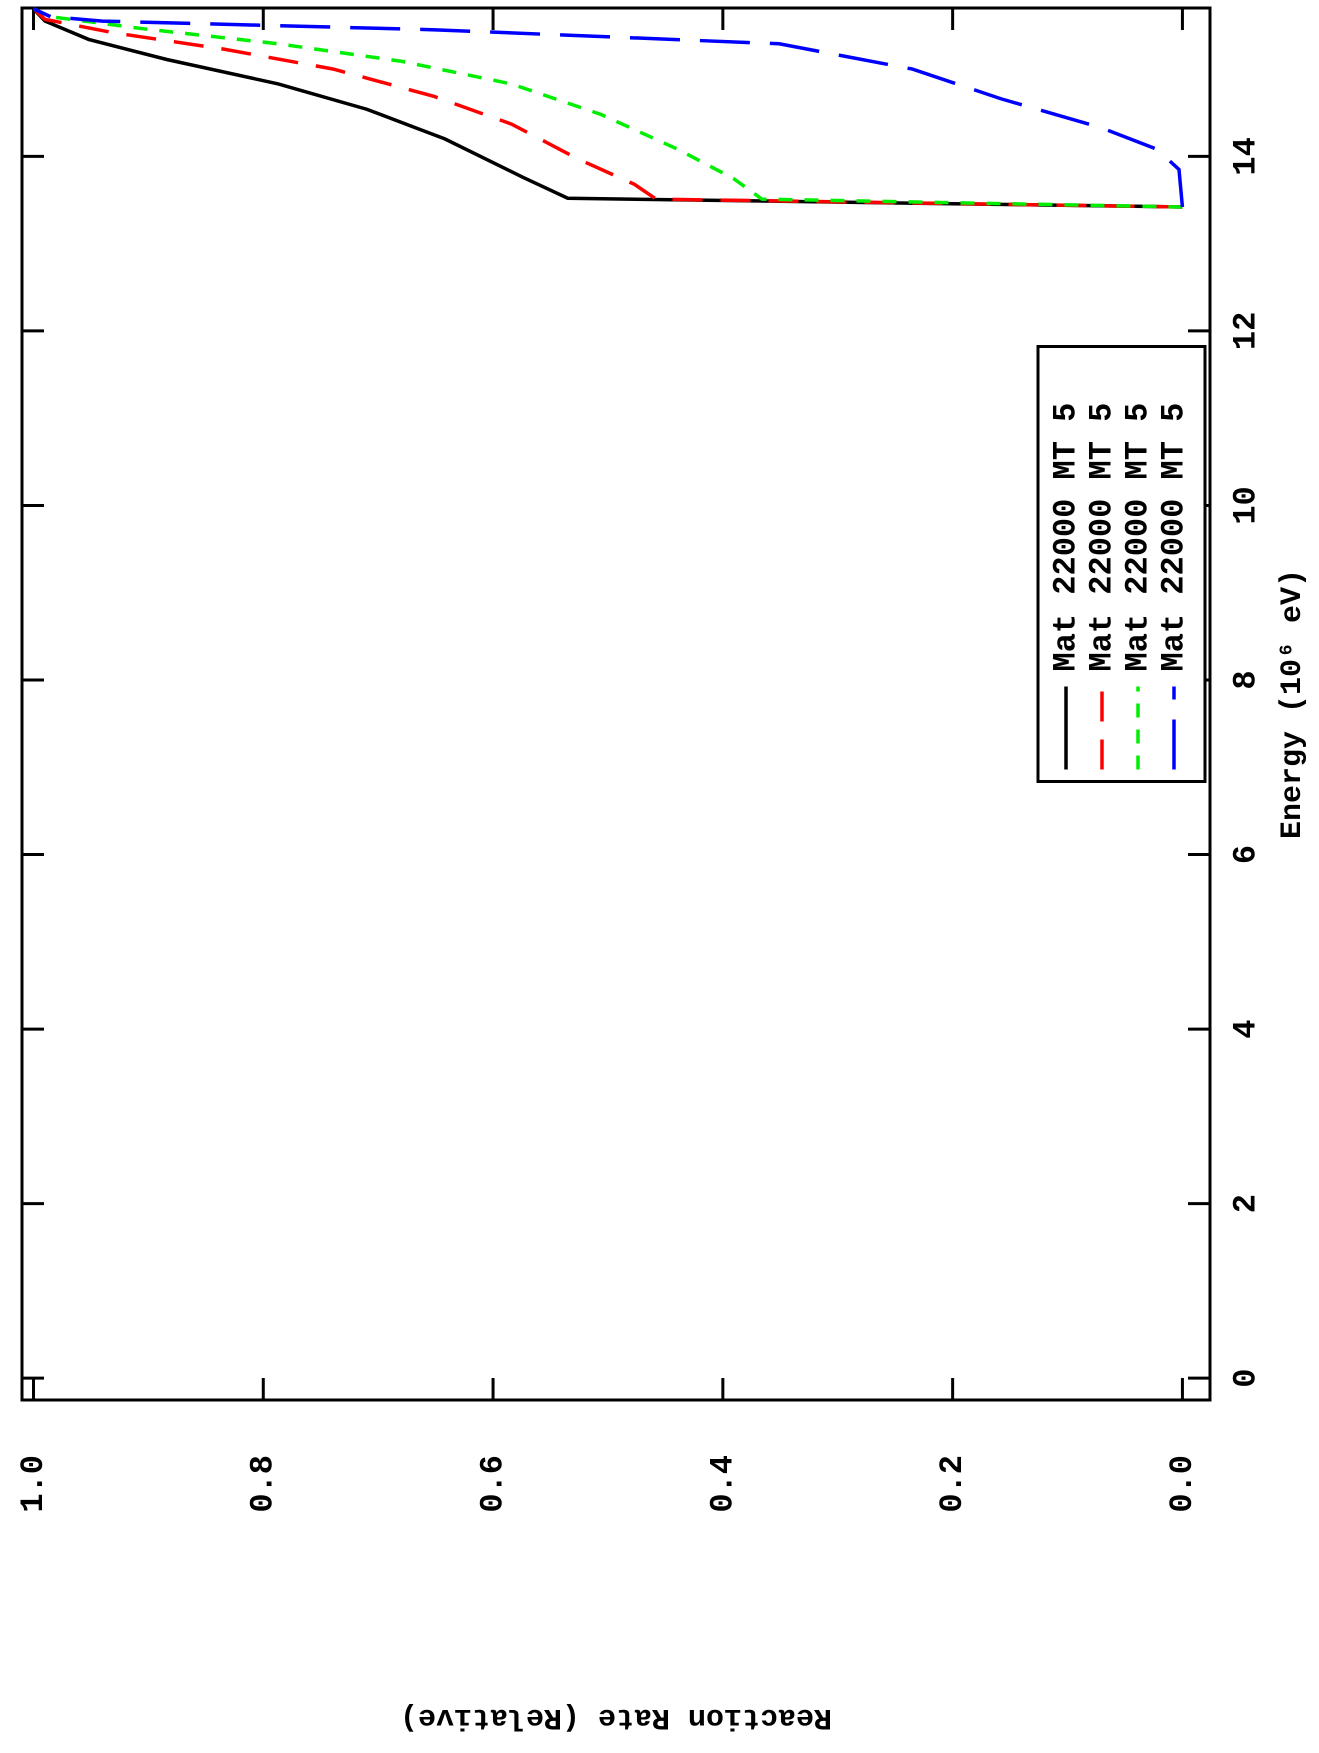 The image size is (1319, 1753). What do you see at coordinates (1245, 1378) in the screenshot?
I see `x-tick-label: 0` at bounding box center [1245, 1378].